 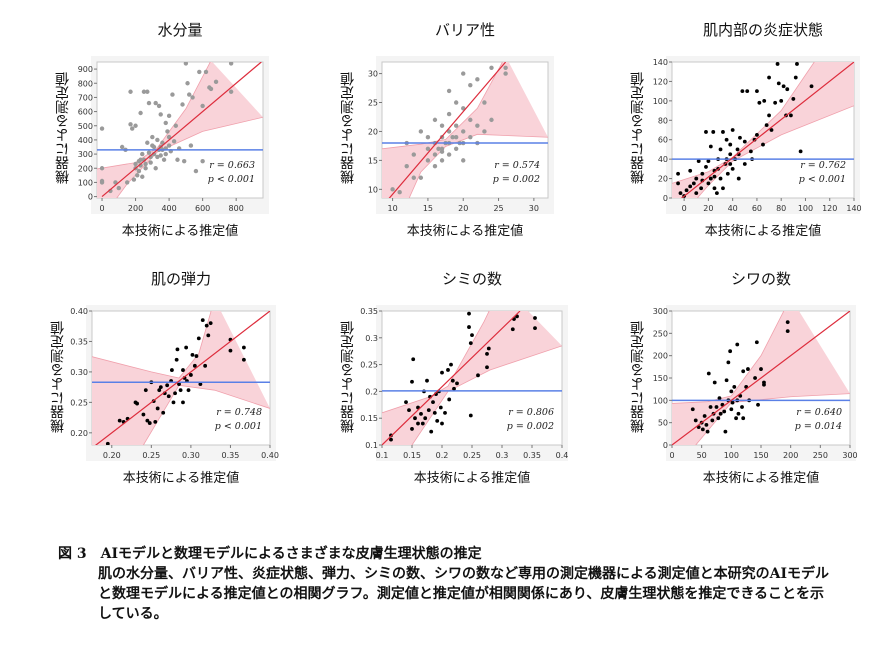 I want to click on y-tick-label: 60, so click(x=663, y=140).